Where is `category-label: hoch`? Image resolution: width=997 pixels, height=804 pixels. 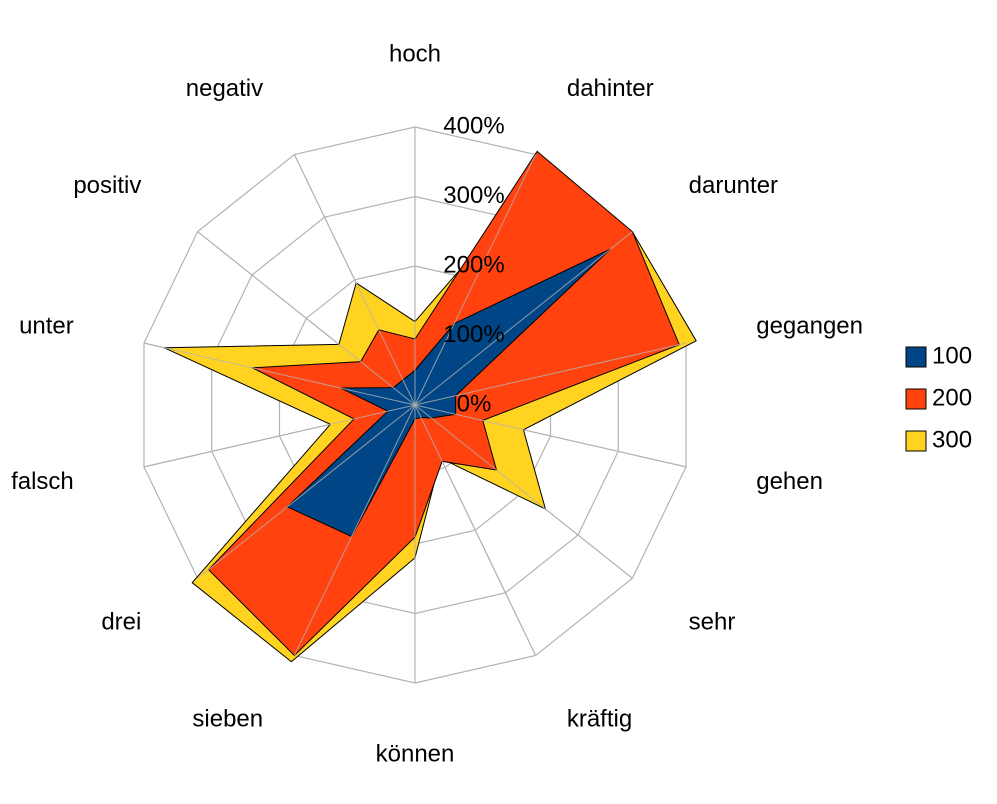 category-label: hoch is located at coordinates (415, 53).